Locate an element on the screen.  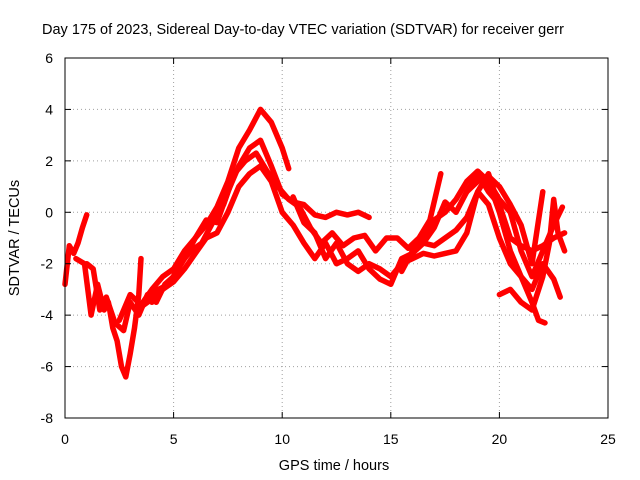
y-tick-label-6: 6 is located at coordinates (49, 58).